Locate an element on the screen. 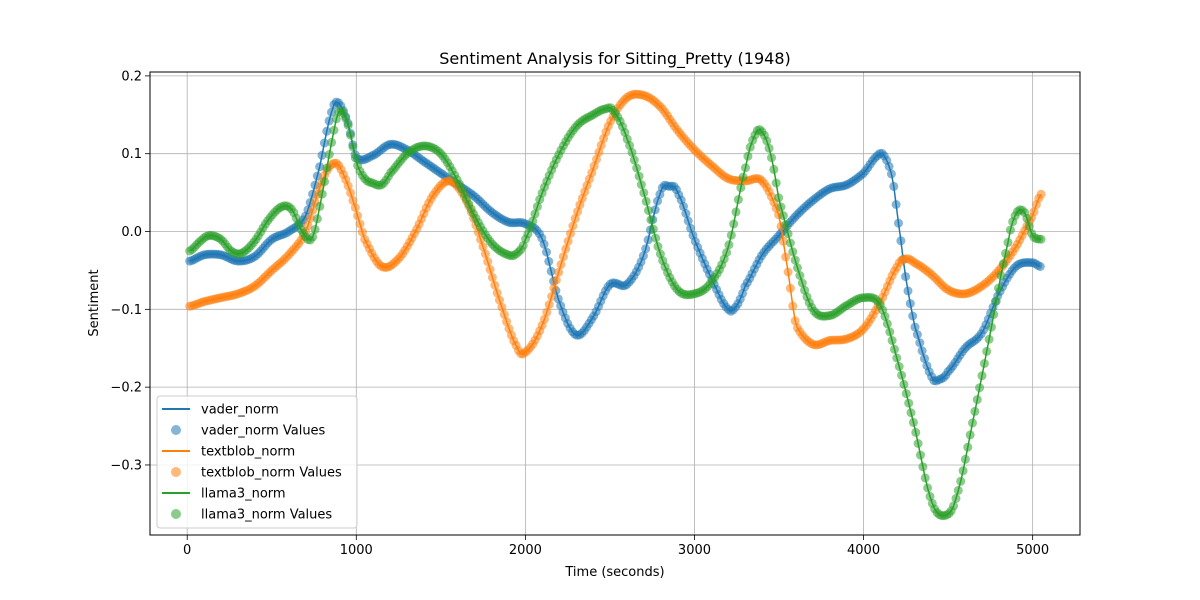 The image size is (1200, 600). y-tick-label: −0.1 is located at coordinates (126, 310).